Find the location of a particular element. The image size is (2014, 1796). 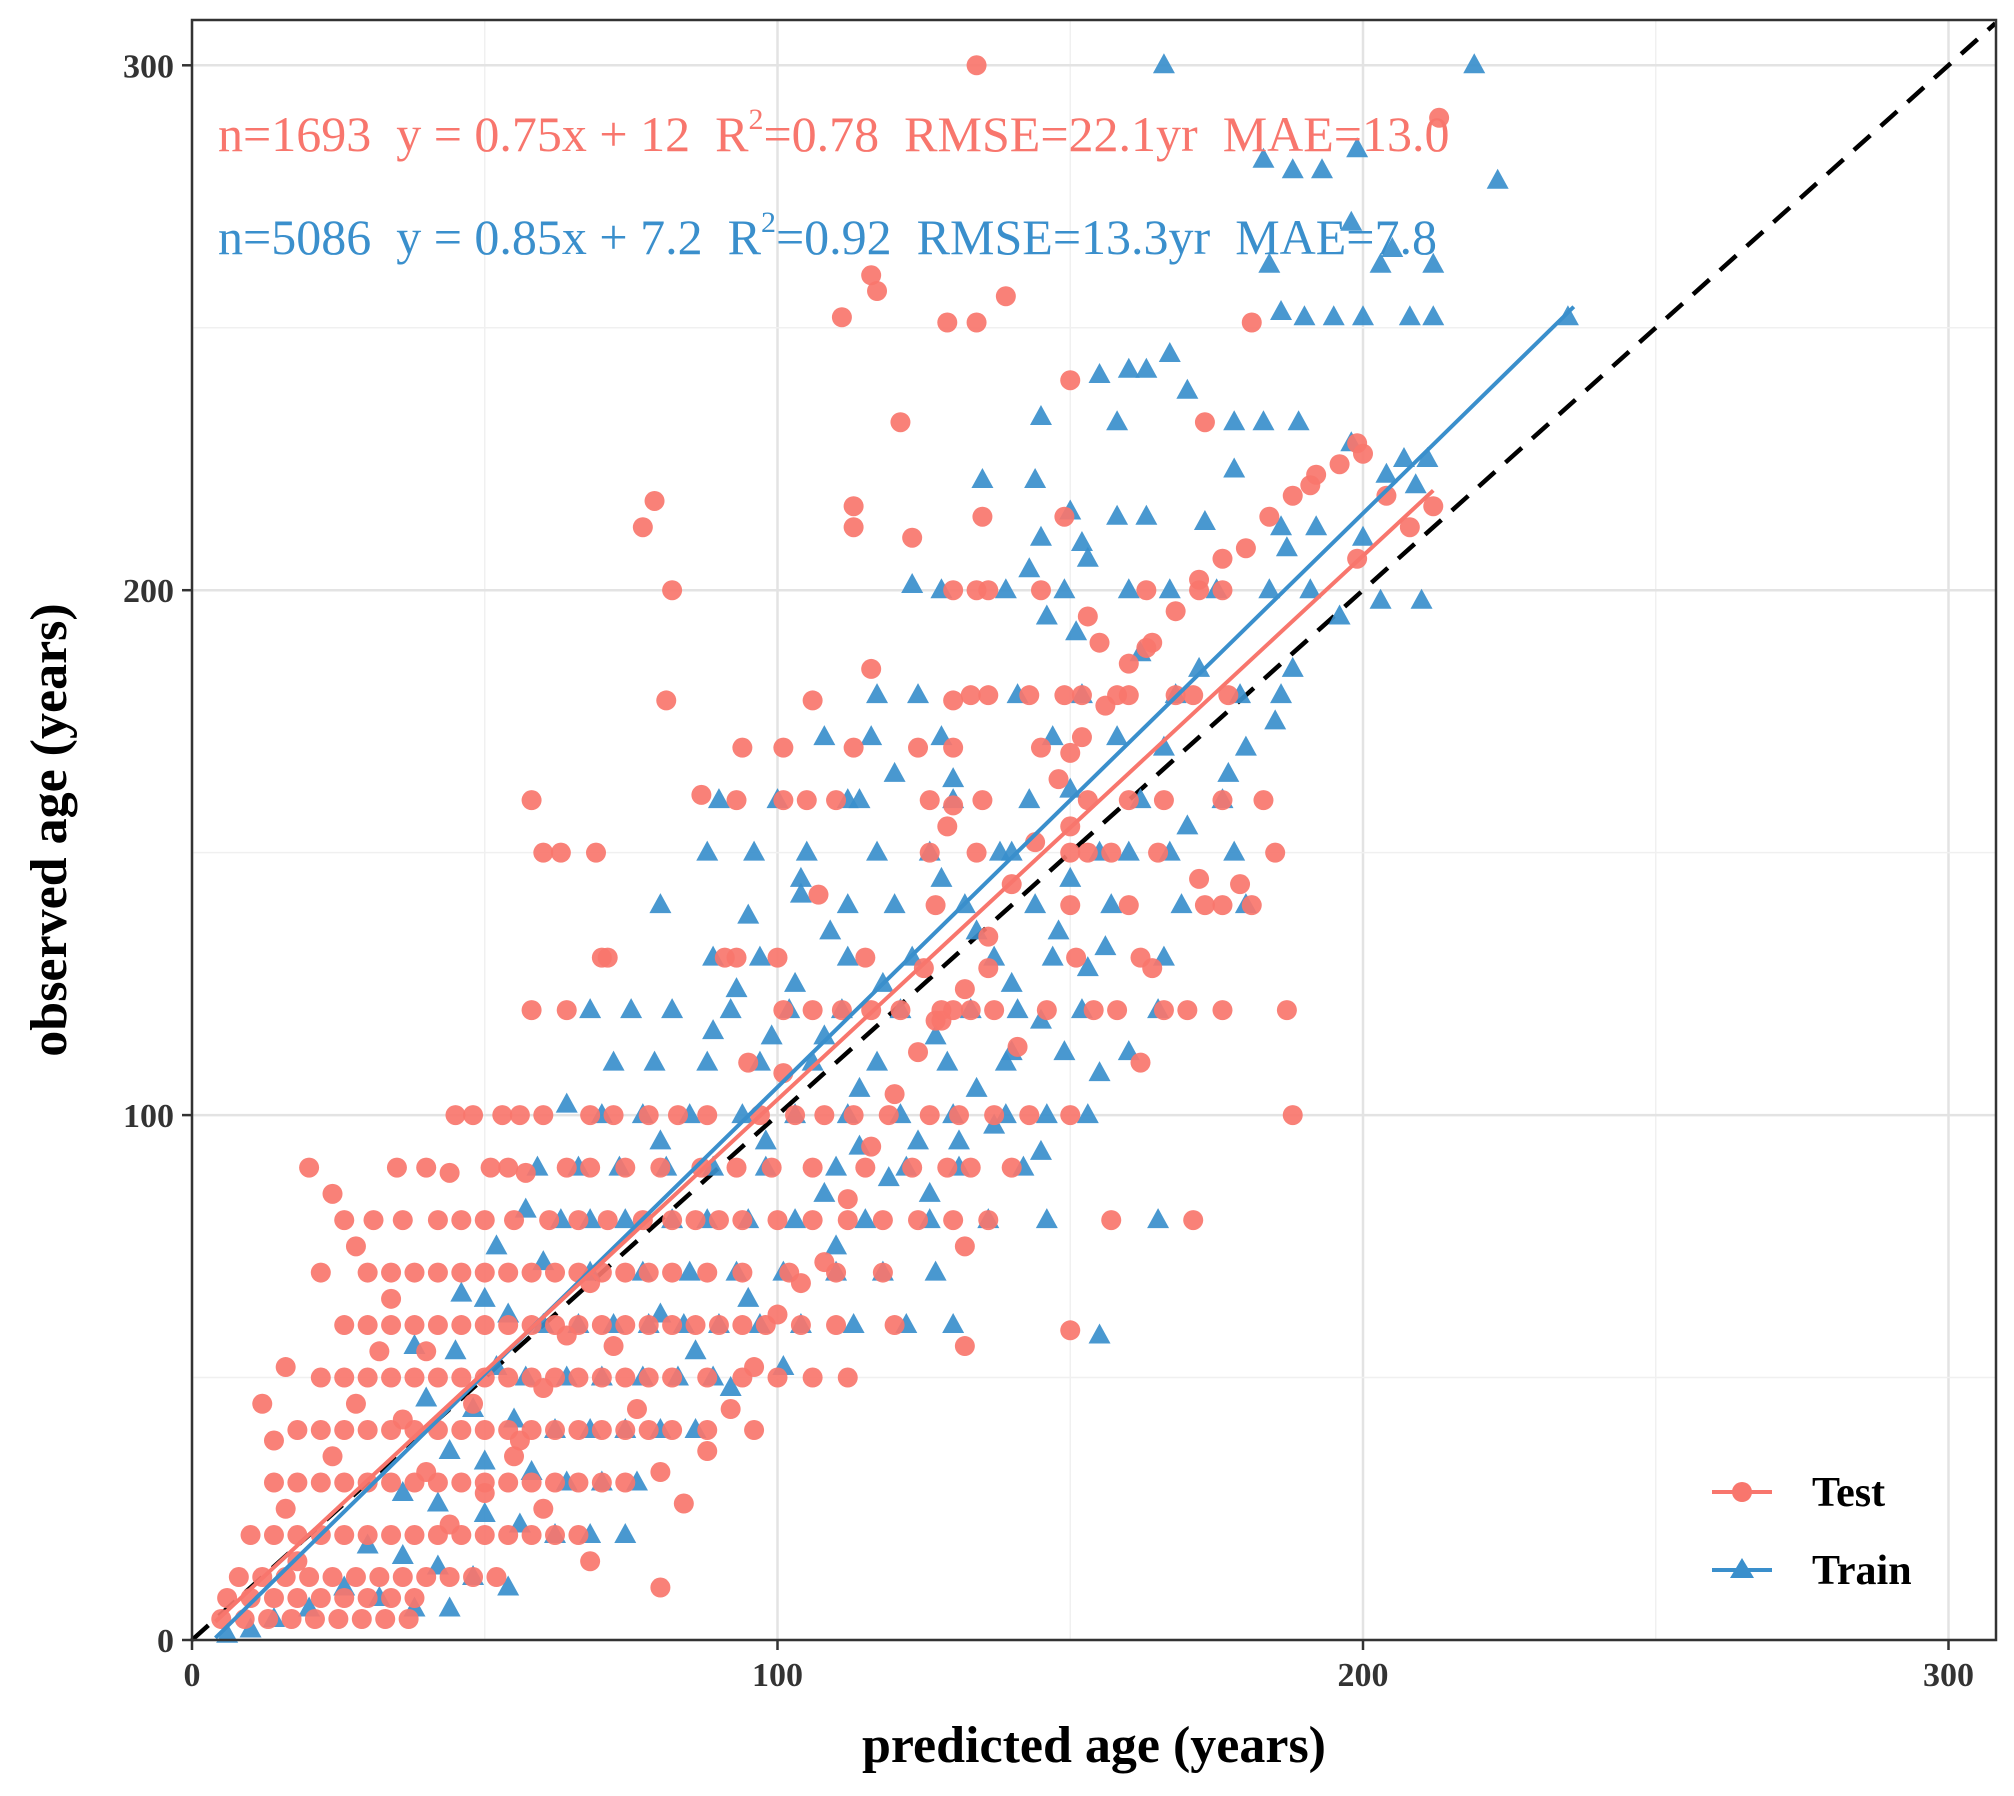

train-r2-label: R is located at coordinates (745, 237).